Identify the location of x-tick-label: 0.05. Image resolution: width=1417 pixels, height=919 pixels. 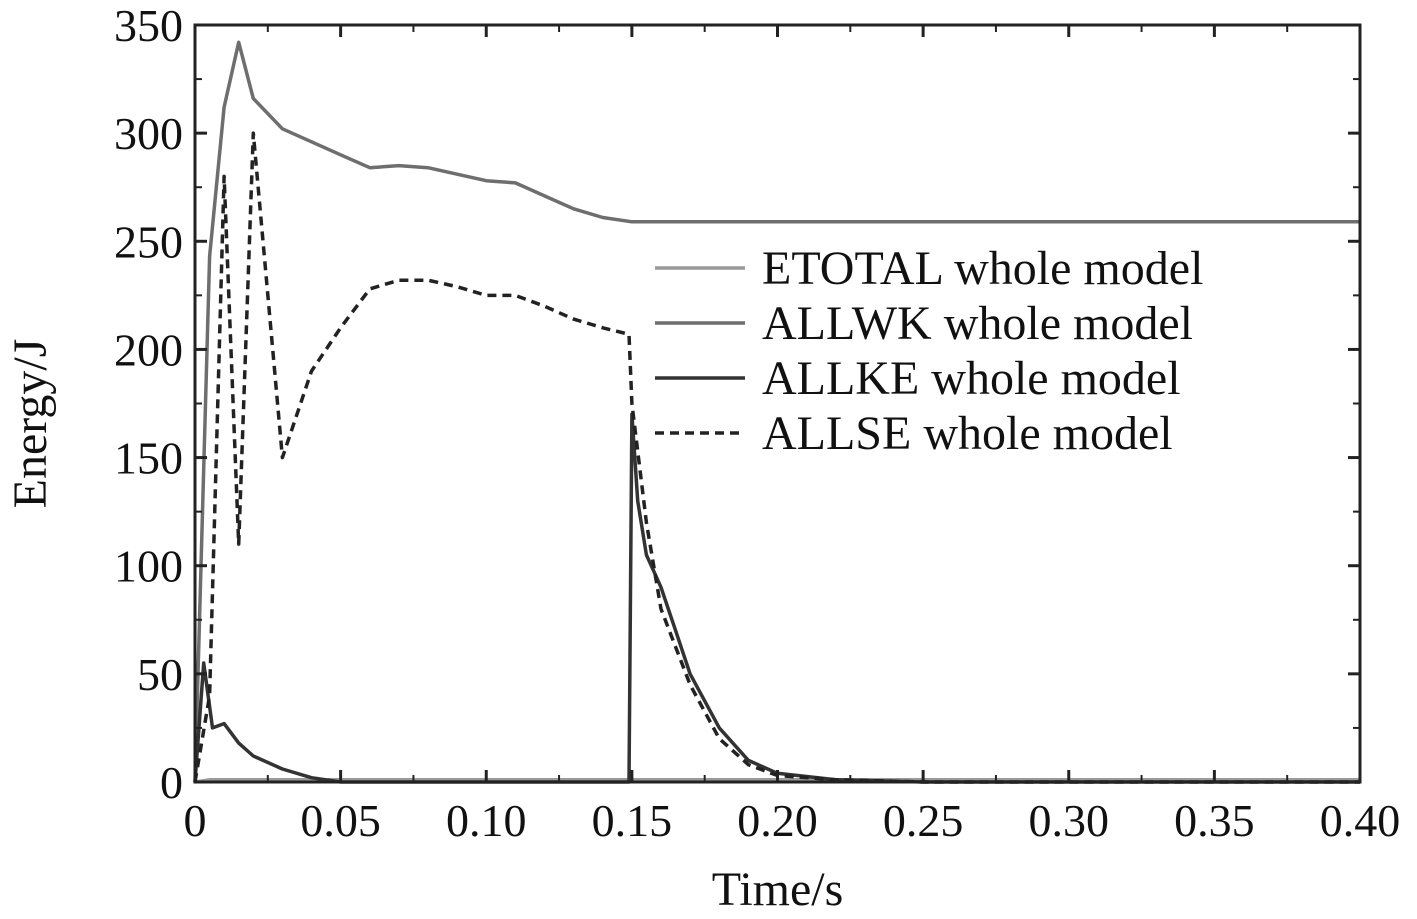
(340, 820).